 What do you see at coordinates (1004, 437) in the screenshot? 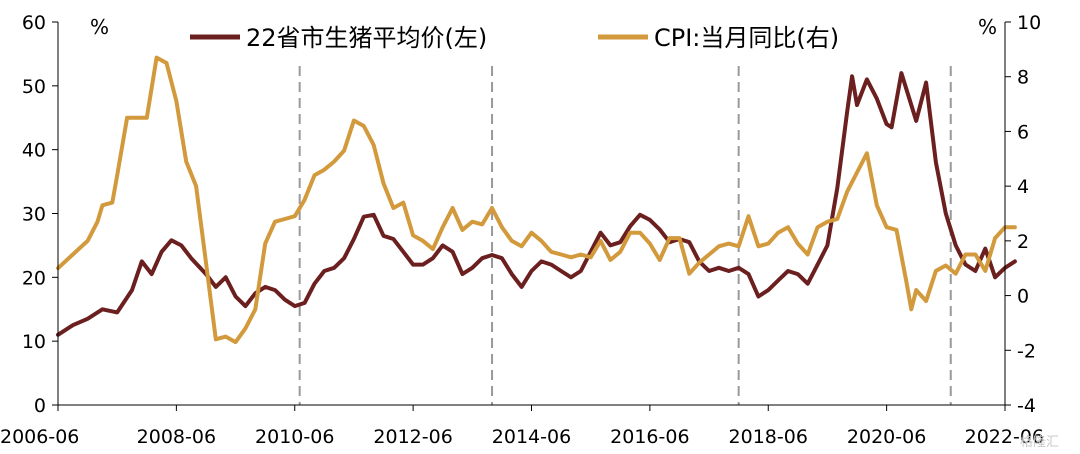
I see `x-tick-label: 2022-06` at bounding box center [1004, 437].